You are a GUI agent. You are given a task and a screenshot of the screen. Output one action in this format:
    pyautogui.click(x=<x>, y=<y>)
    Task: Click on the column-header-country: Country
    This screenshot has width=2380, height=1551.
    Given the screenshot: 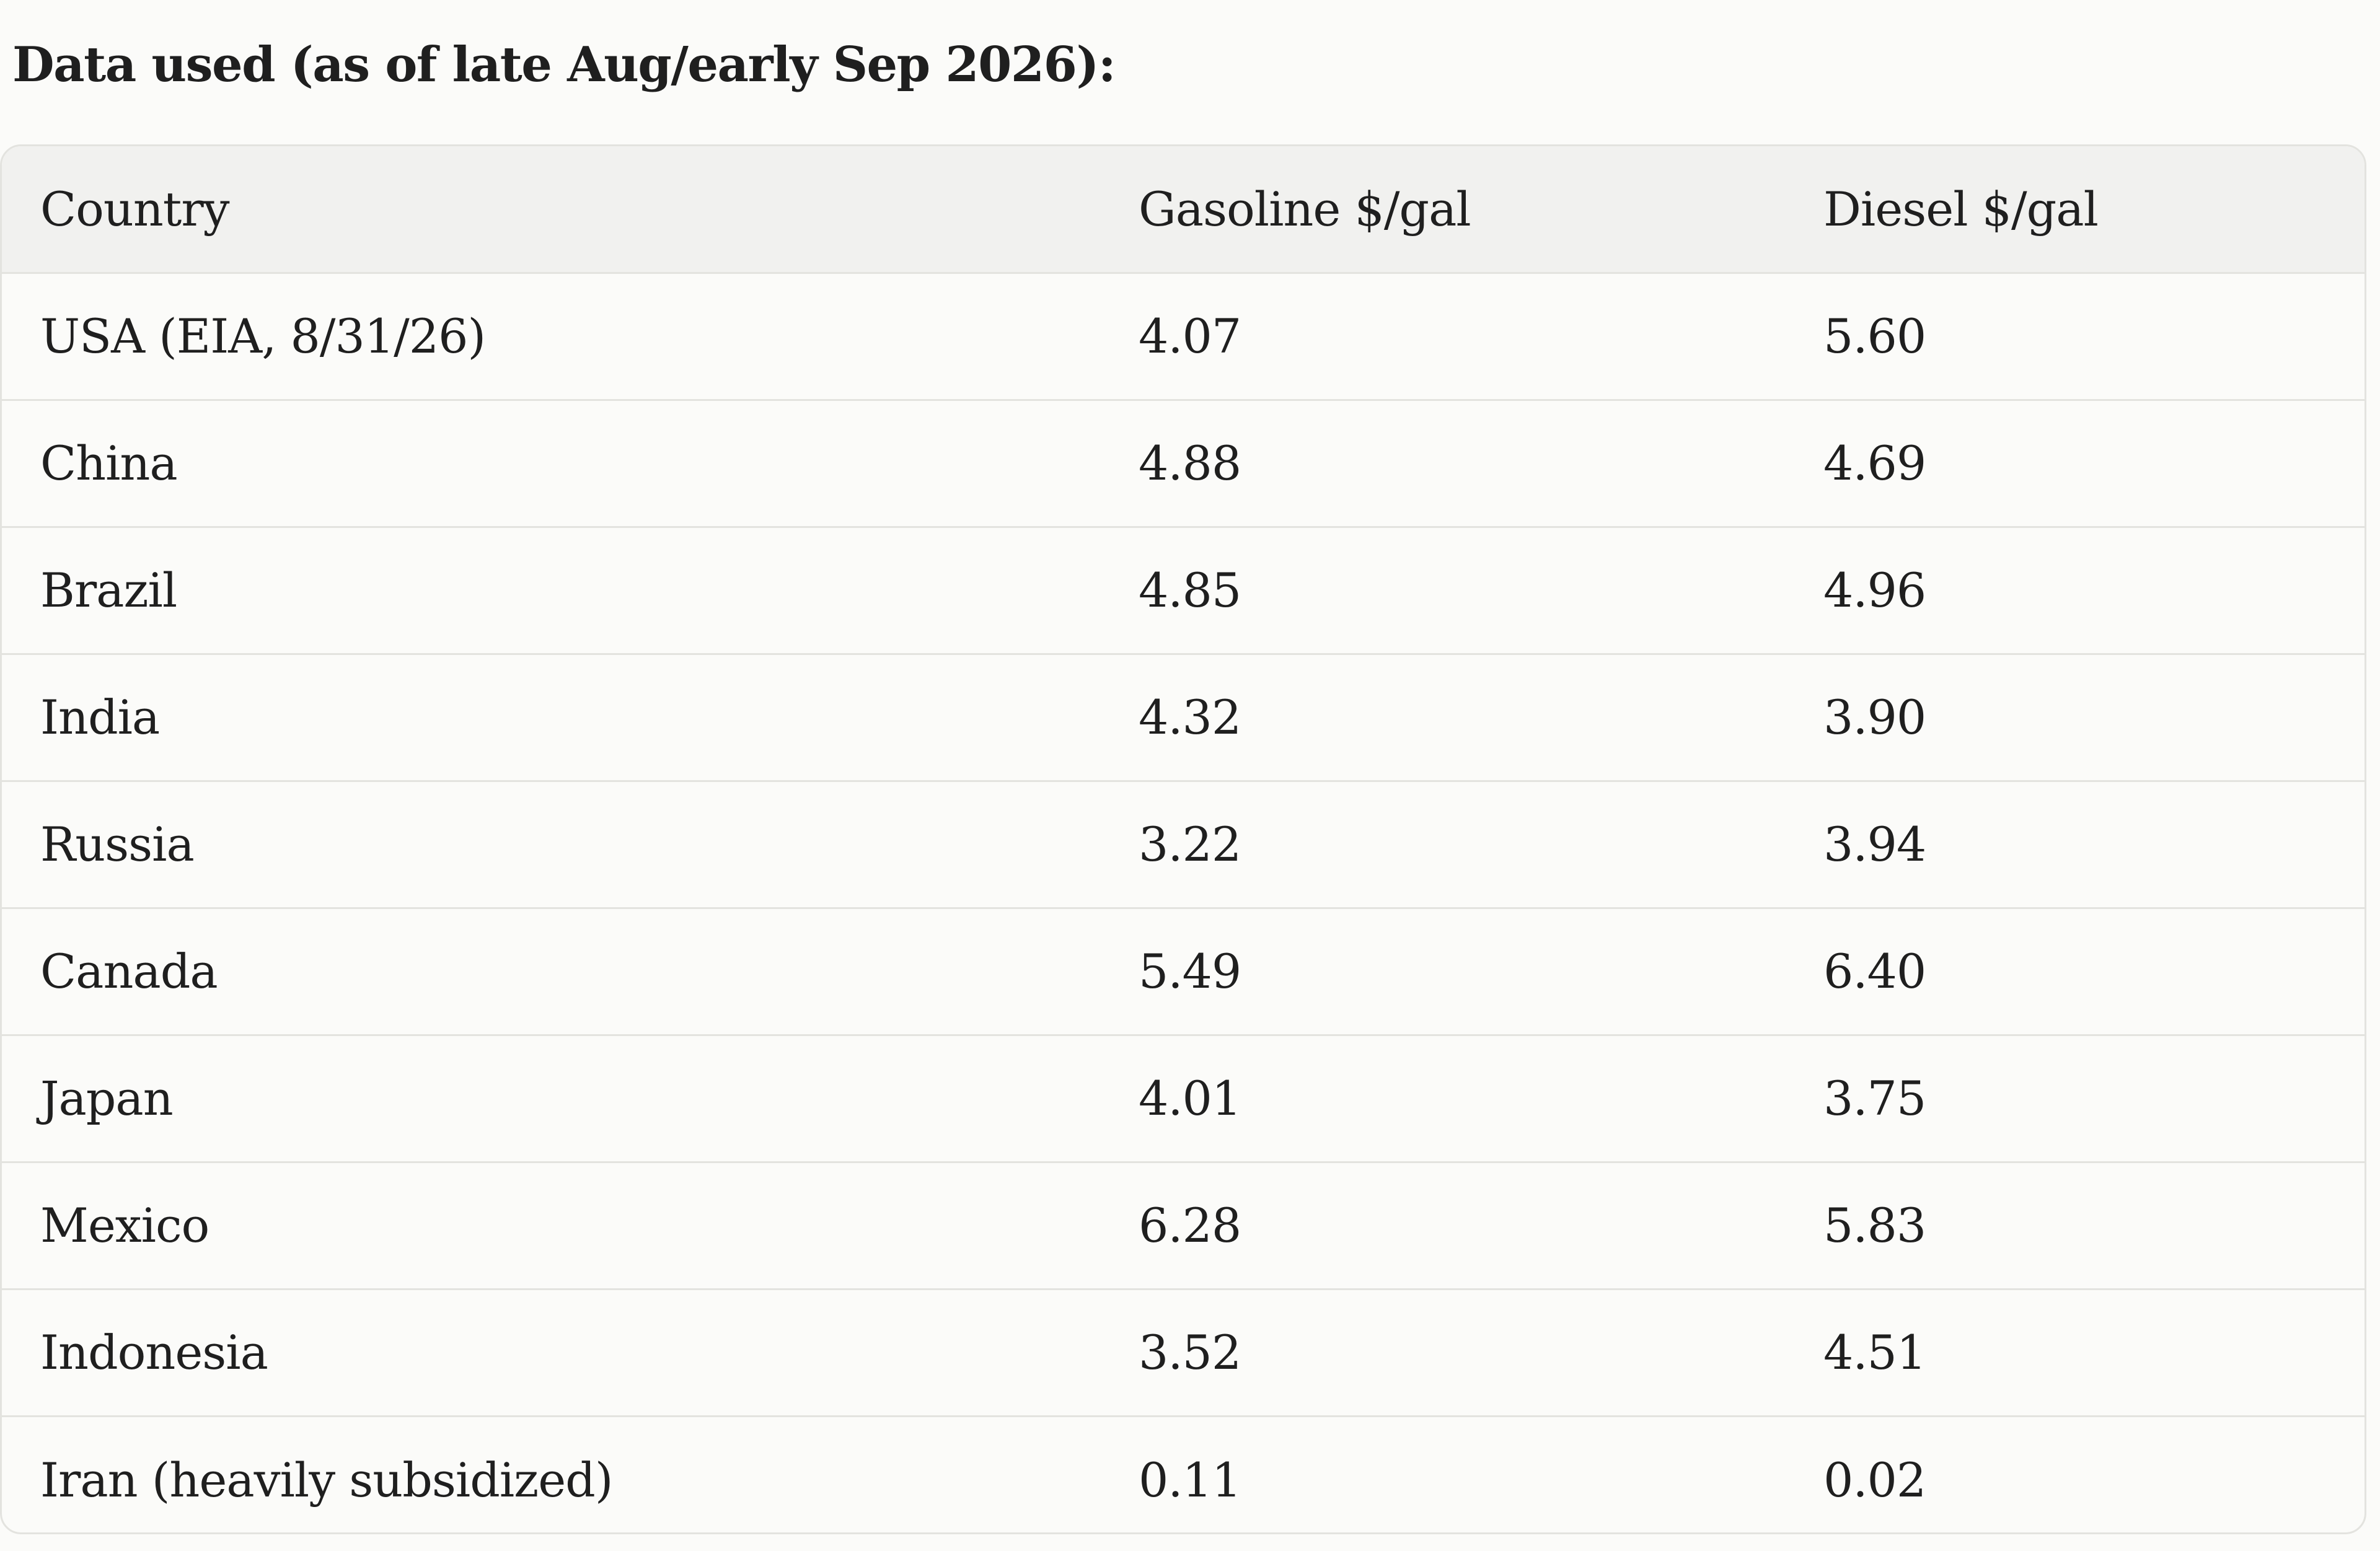 What is the action you would take?
    pyautogui.click(x=551, y=210)
    